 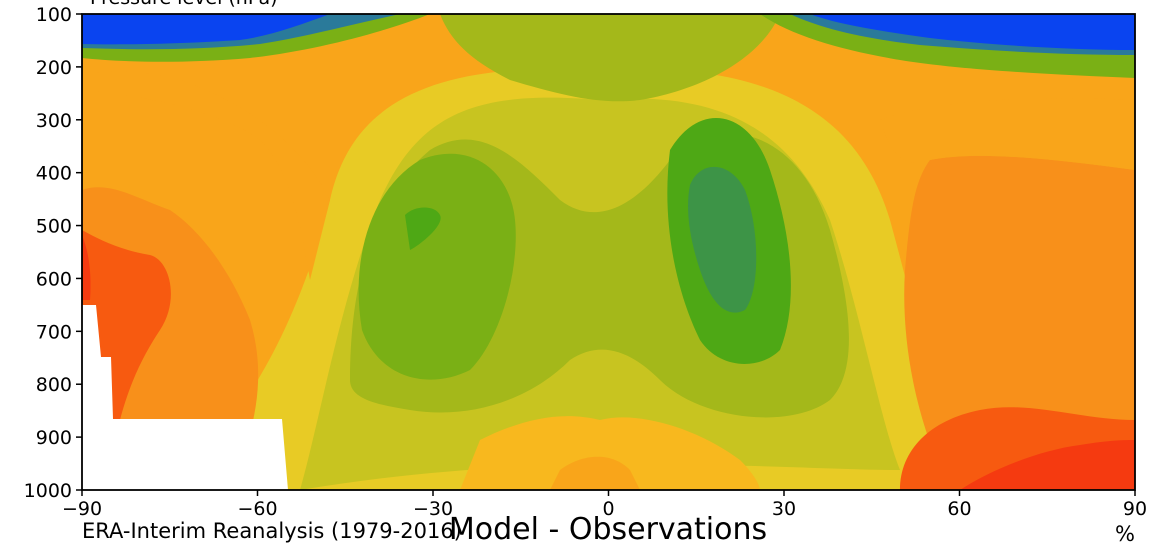 I want to click on contour-band-upper-blue-south, so click(x=206, y=29).